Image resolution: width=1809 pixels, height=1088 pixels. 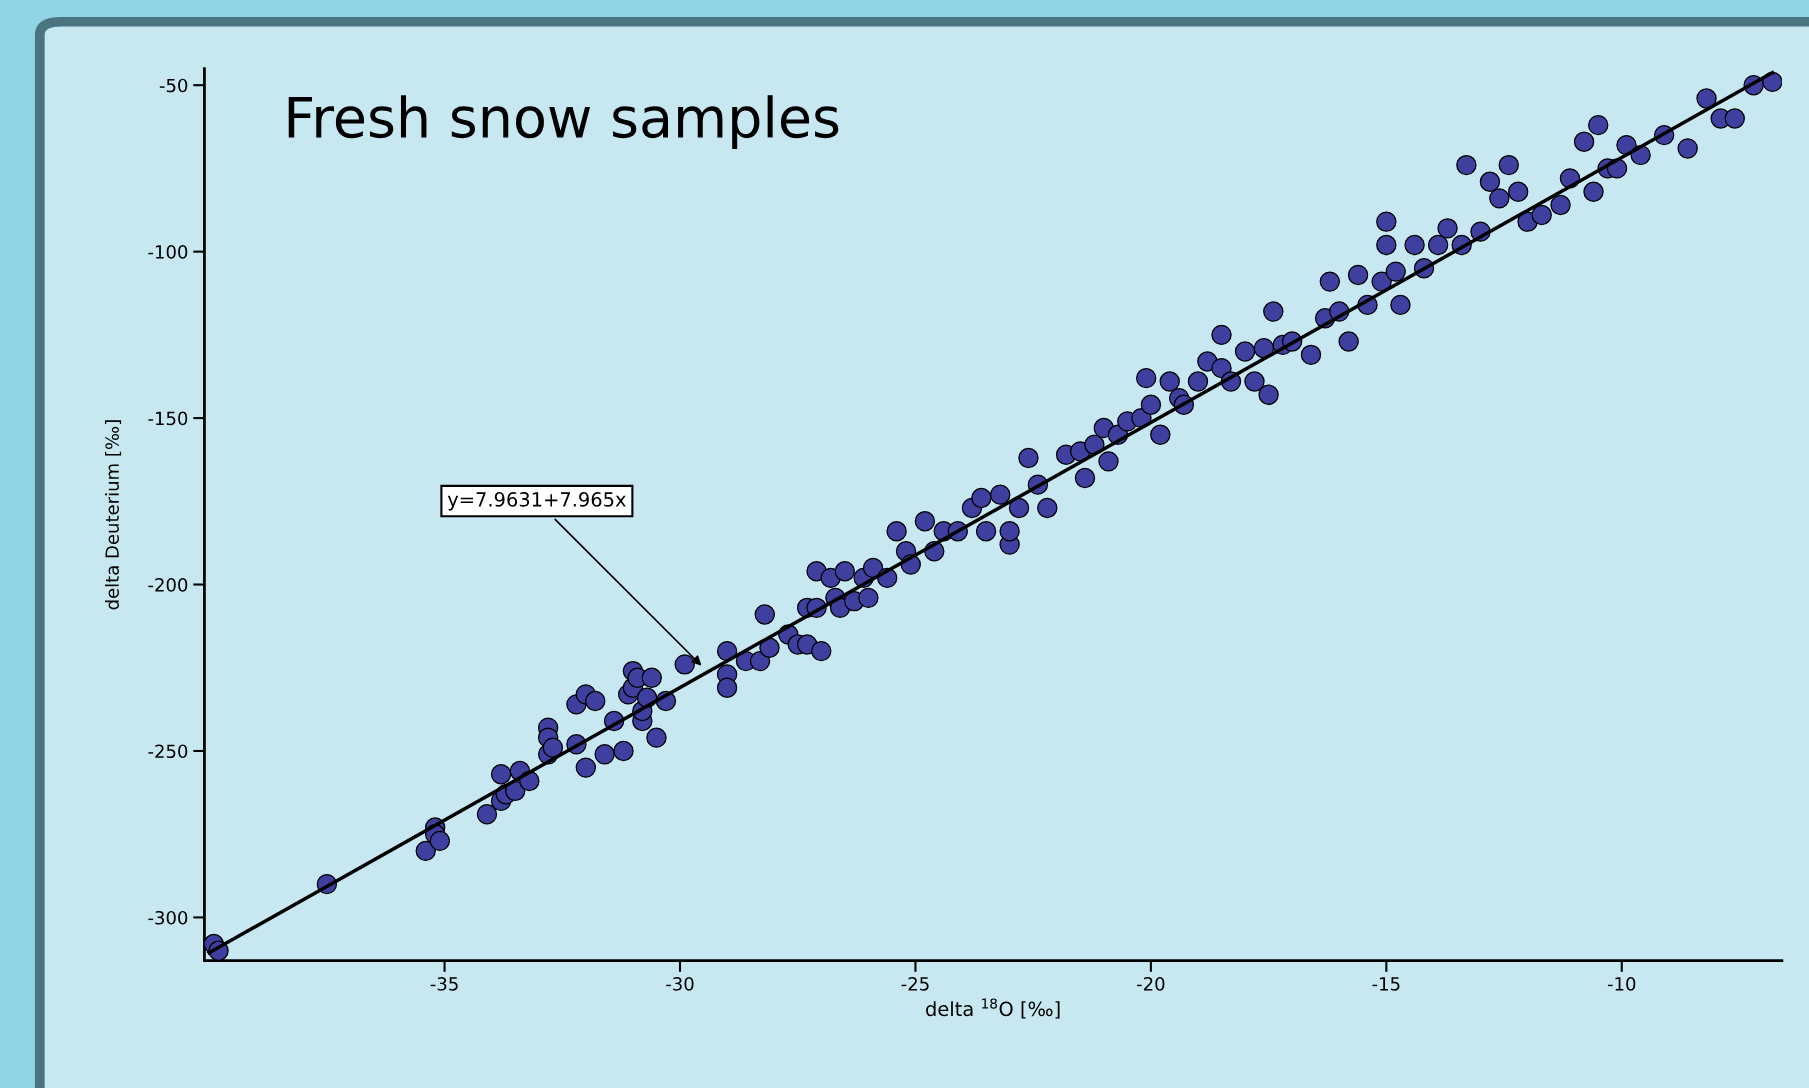 What do you see at coordinates (680, 983) in the screenshot?
I see `x-tick-label: -30` at bounding box center [680, 983].